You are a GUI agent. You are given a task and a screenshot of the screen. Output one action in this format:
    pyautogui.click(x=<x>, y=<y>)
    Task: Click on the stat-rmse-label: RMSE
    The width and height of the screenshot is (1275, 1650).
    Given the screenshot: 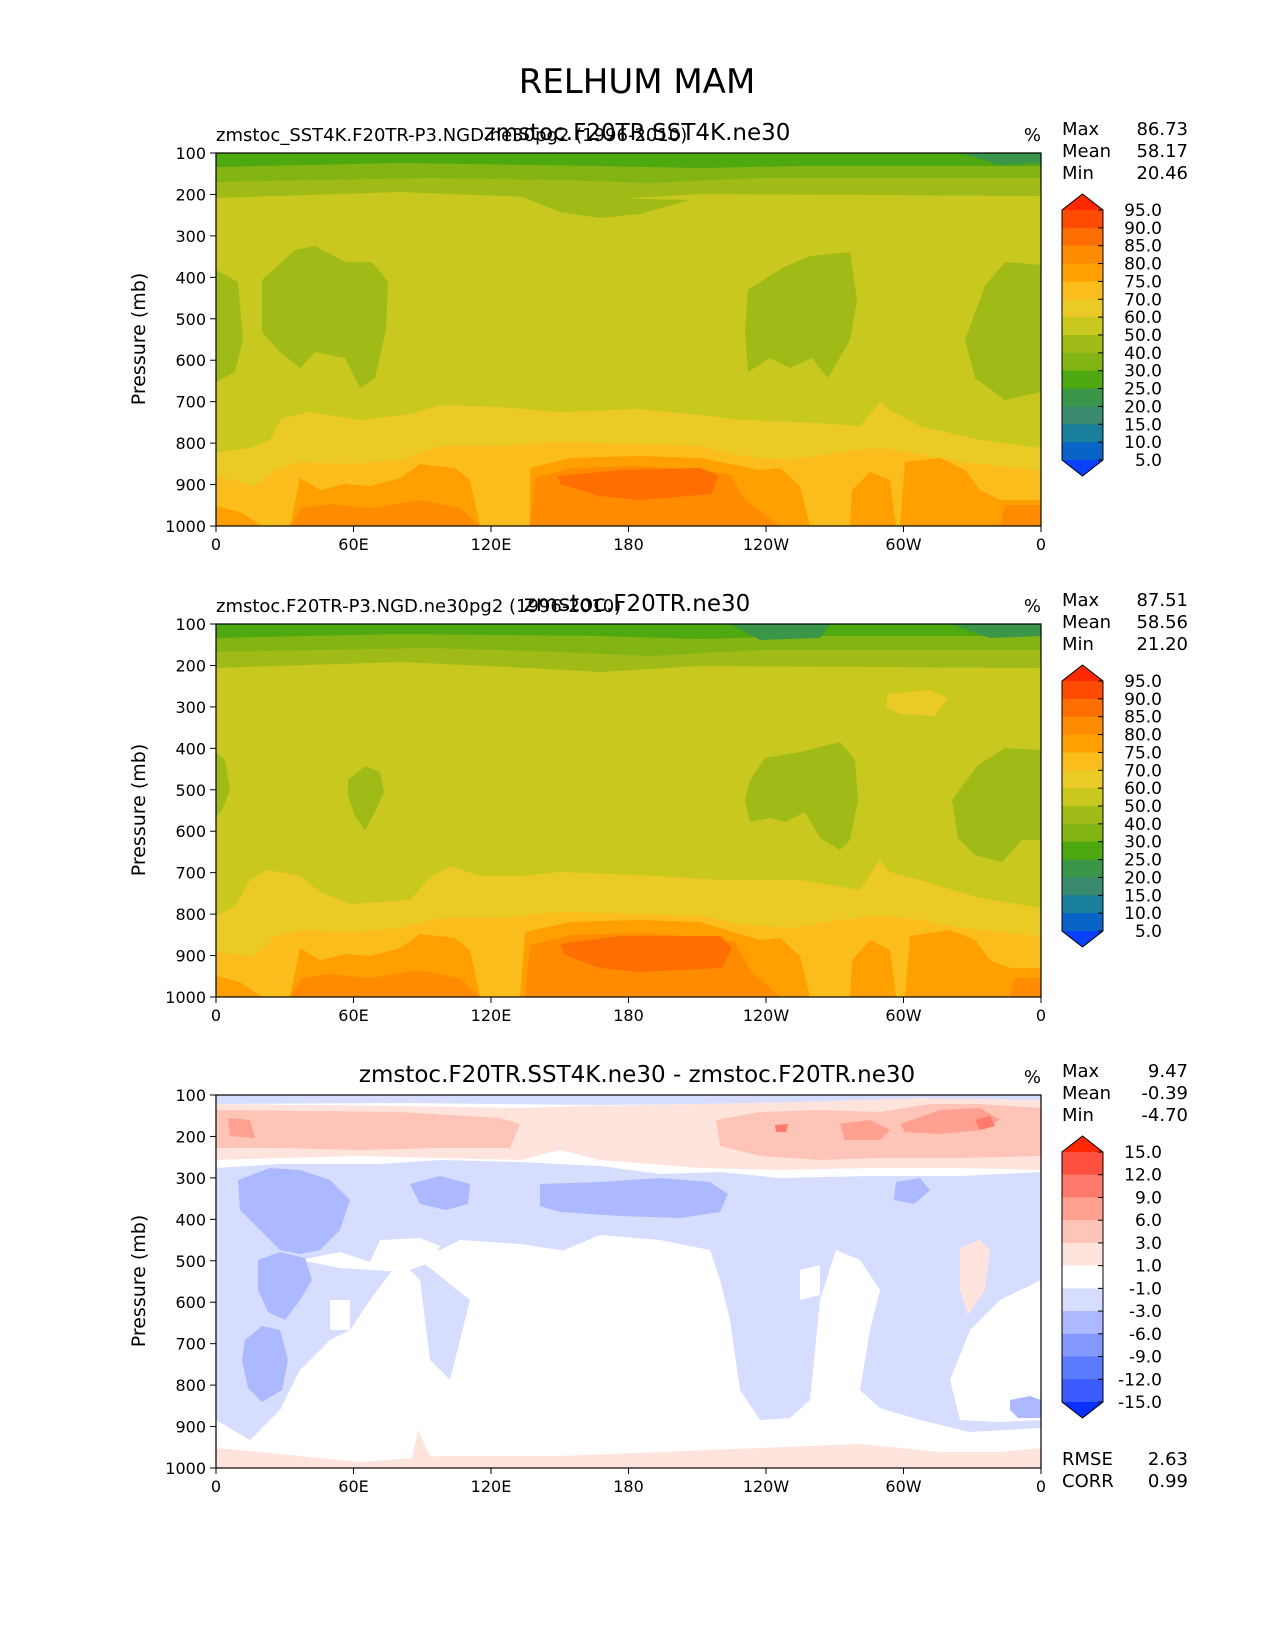 What is the action you would take?
    pyautogui.click(x=1087, y=1459)
    